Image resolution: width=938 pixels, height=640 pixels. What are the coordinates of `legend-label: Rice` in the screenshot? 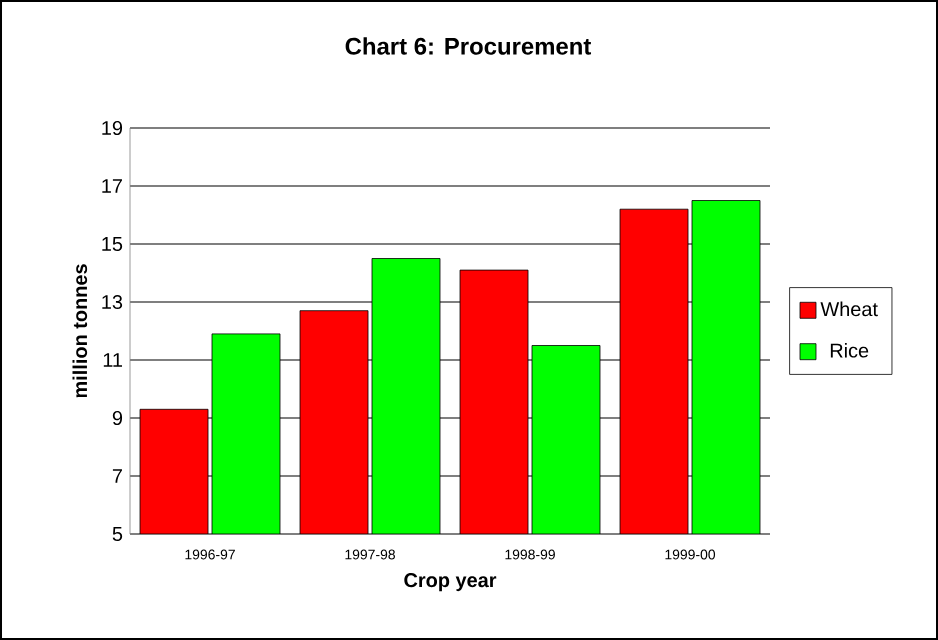 It's located at (849, 350).